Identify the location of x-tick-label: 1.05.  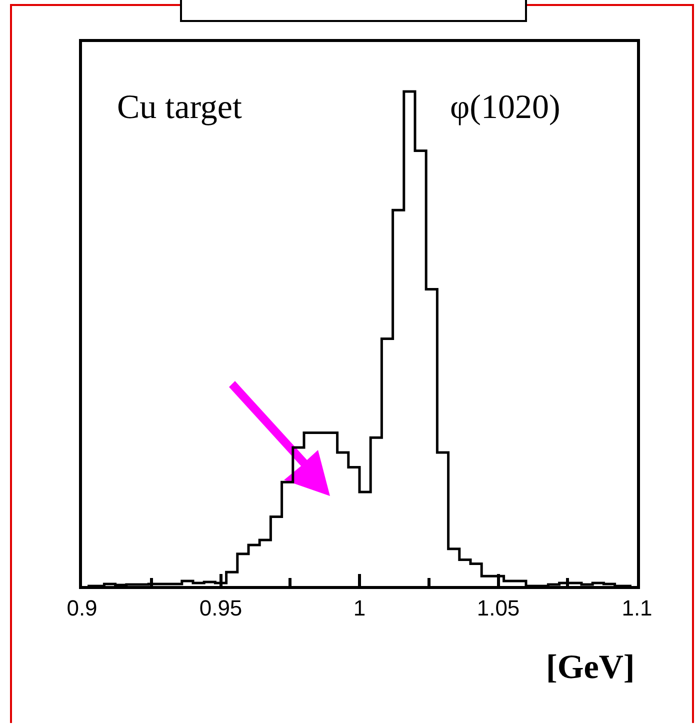
(498, 607).